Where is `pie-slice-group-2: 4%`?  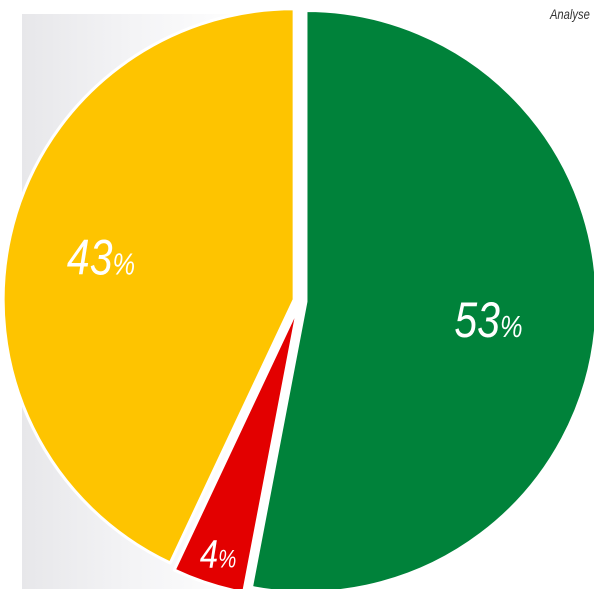 pie-slice-group-2: 4% is located at coordinates (236, 447).